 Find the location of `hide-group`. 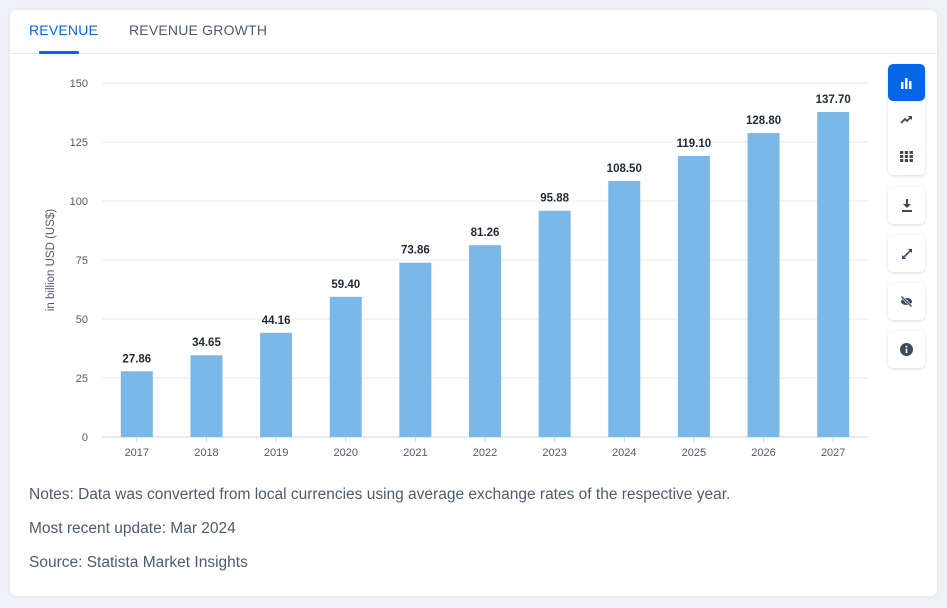

hide-group is located at coordinates (906, 301).